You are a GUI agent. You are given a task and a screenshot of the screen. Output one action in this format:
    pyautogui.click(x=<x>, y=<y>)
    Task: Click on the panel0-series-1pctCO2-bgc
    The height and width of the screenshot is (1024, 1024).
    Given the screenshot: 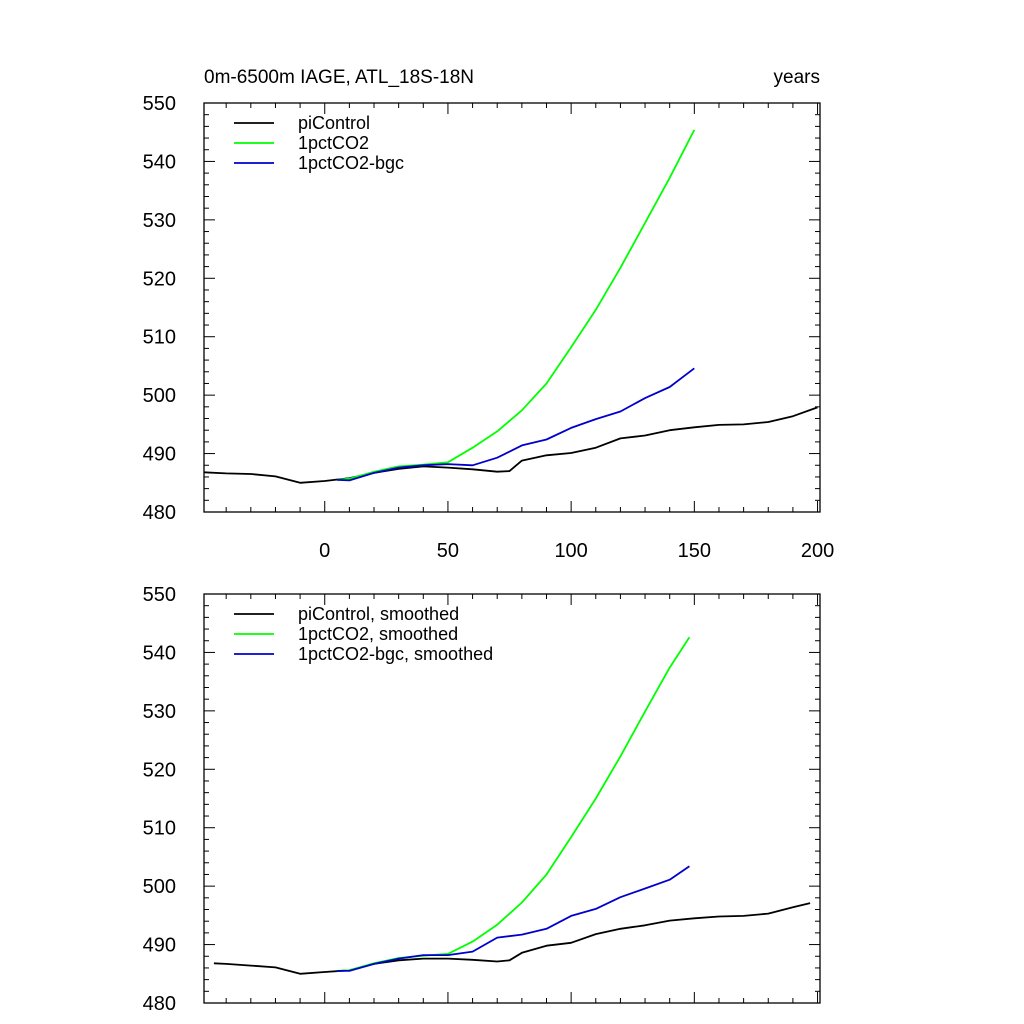 What is the action you would take?
    pyautogui.click(x=516, y=424)
    